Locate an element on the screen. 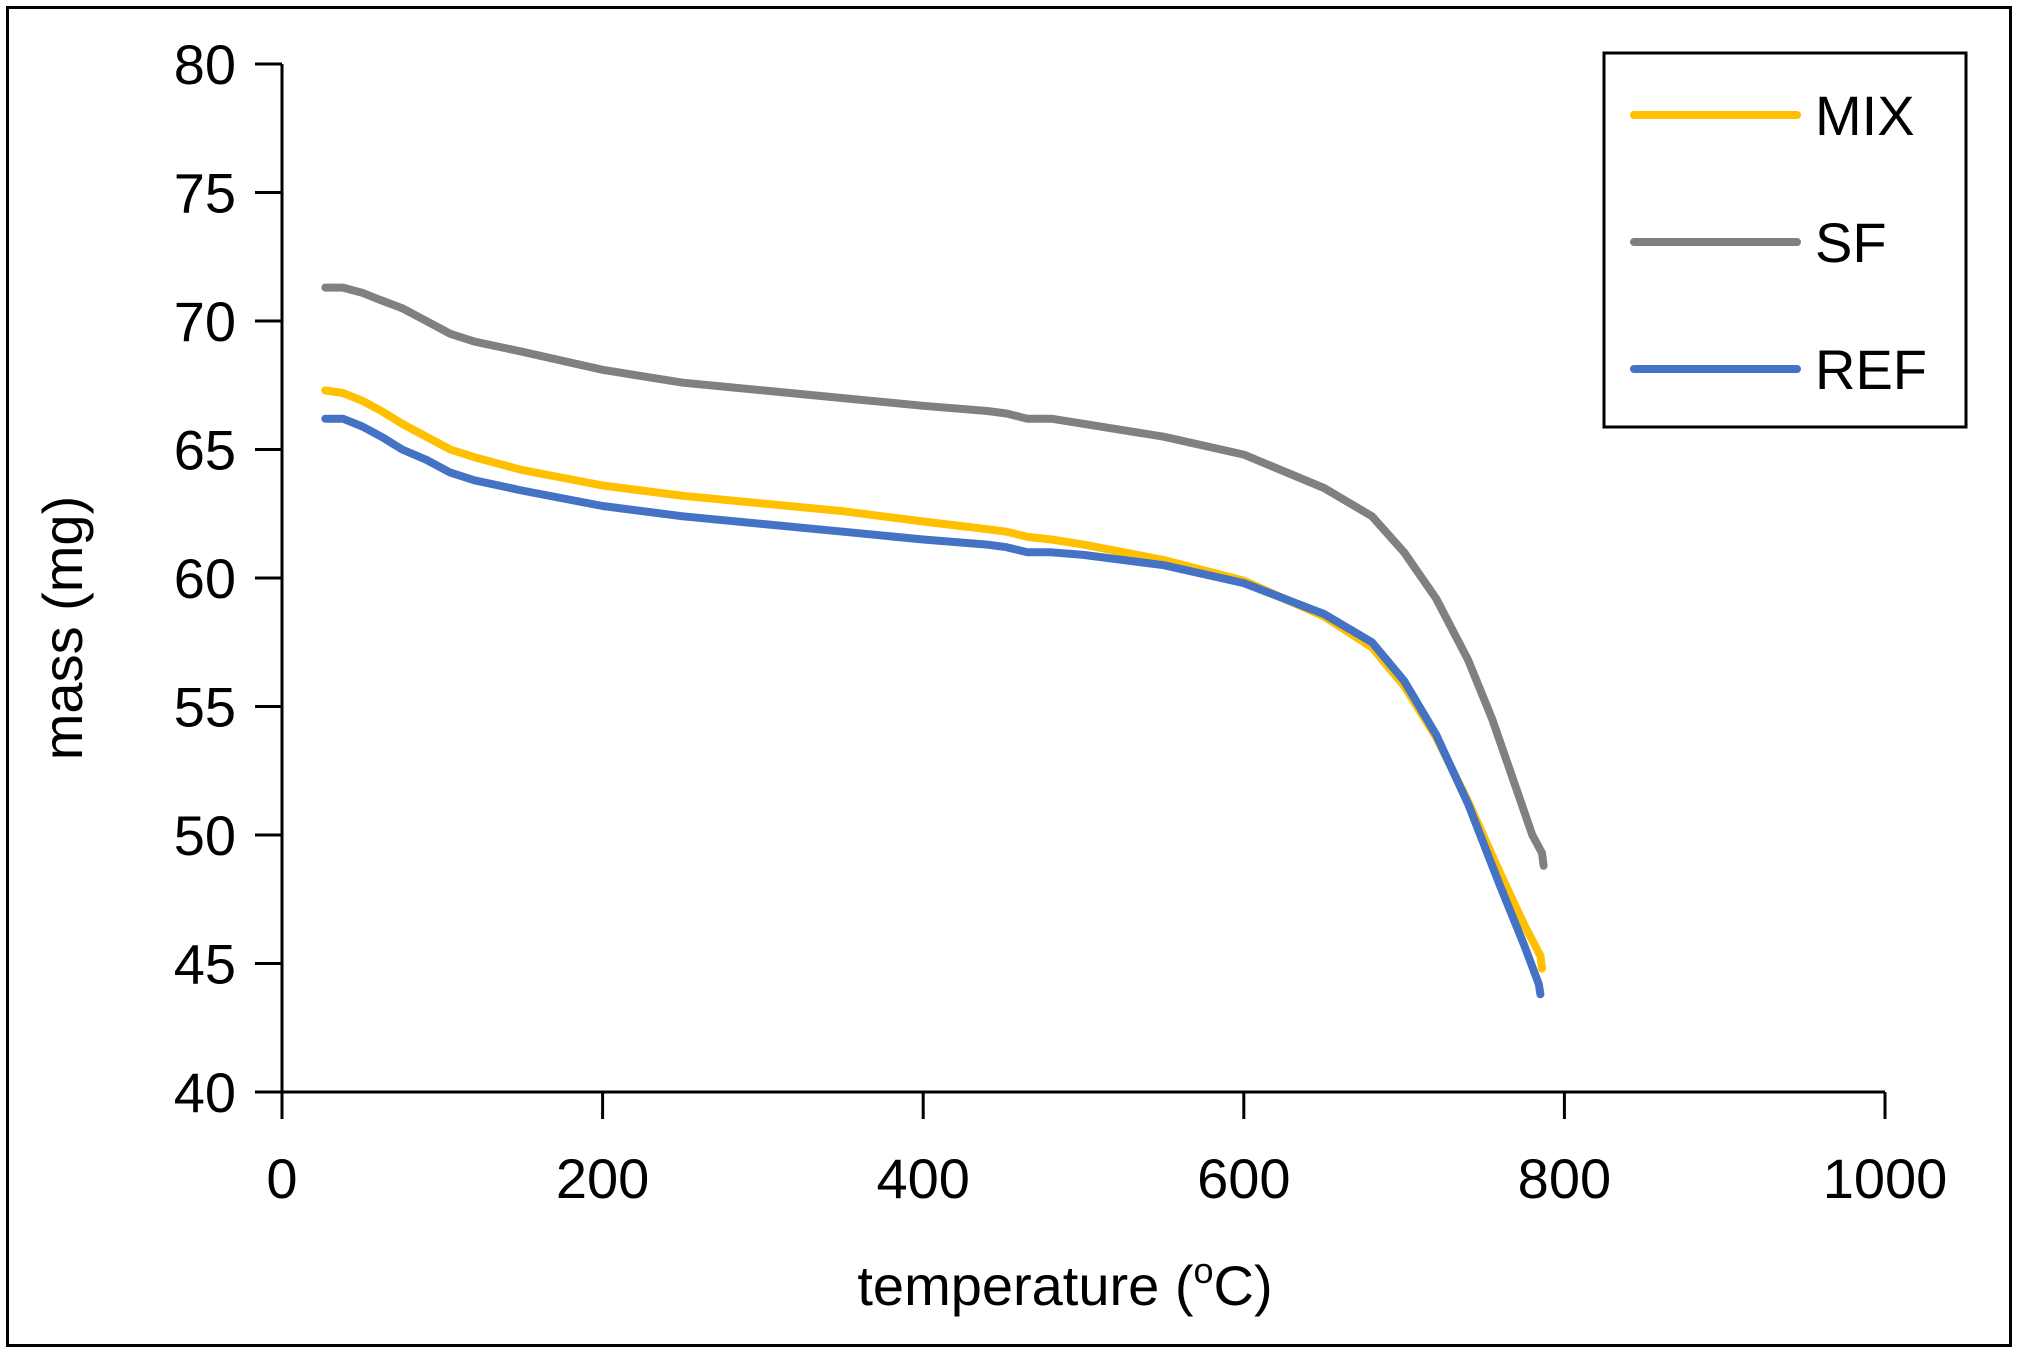 This screenshot has height=1357, width=2022. x-axis-title-main: temperature ( is located at coordinates (1025, 1285).